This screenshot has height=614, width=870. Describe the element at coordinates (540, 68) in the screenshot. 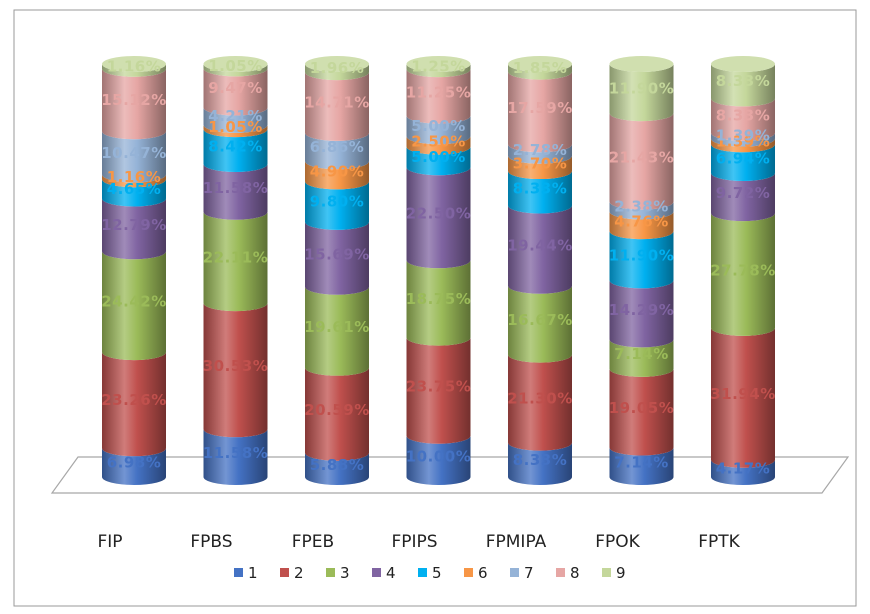

I see `data-label-FPMIPA-9: 1.85%` at that location.